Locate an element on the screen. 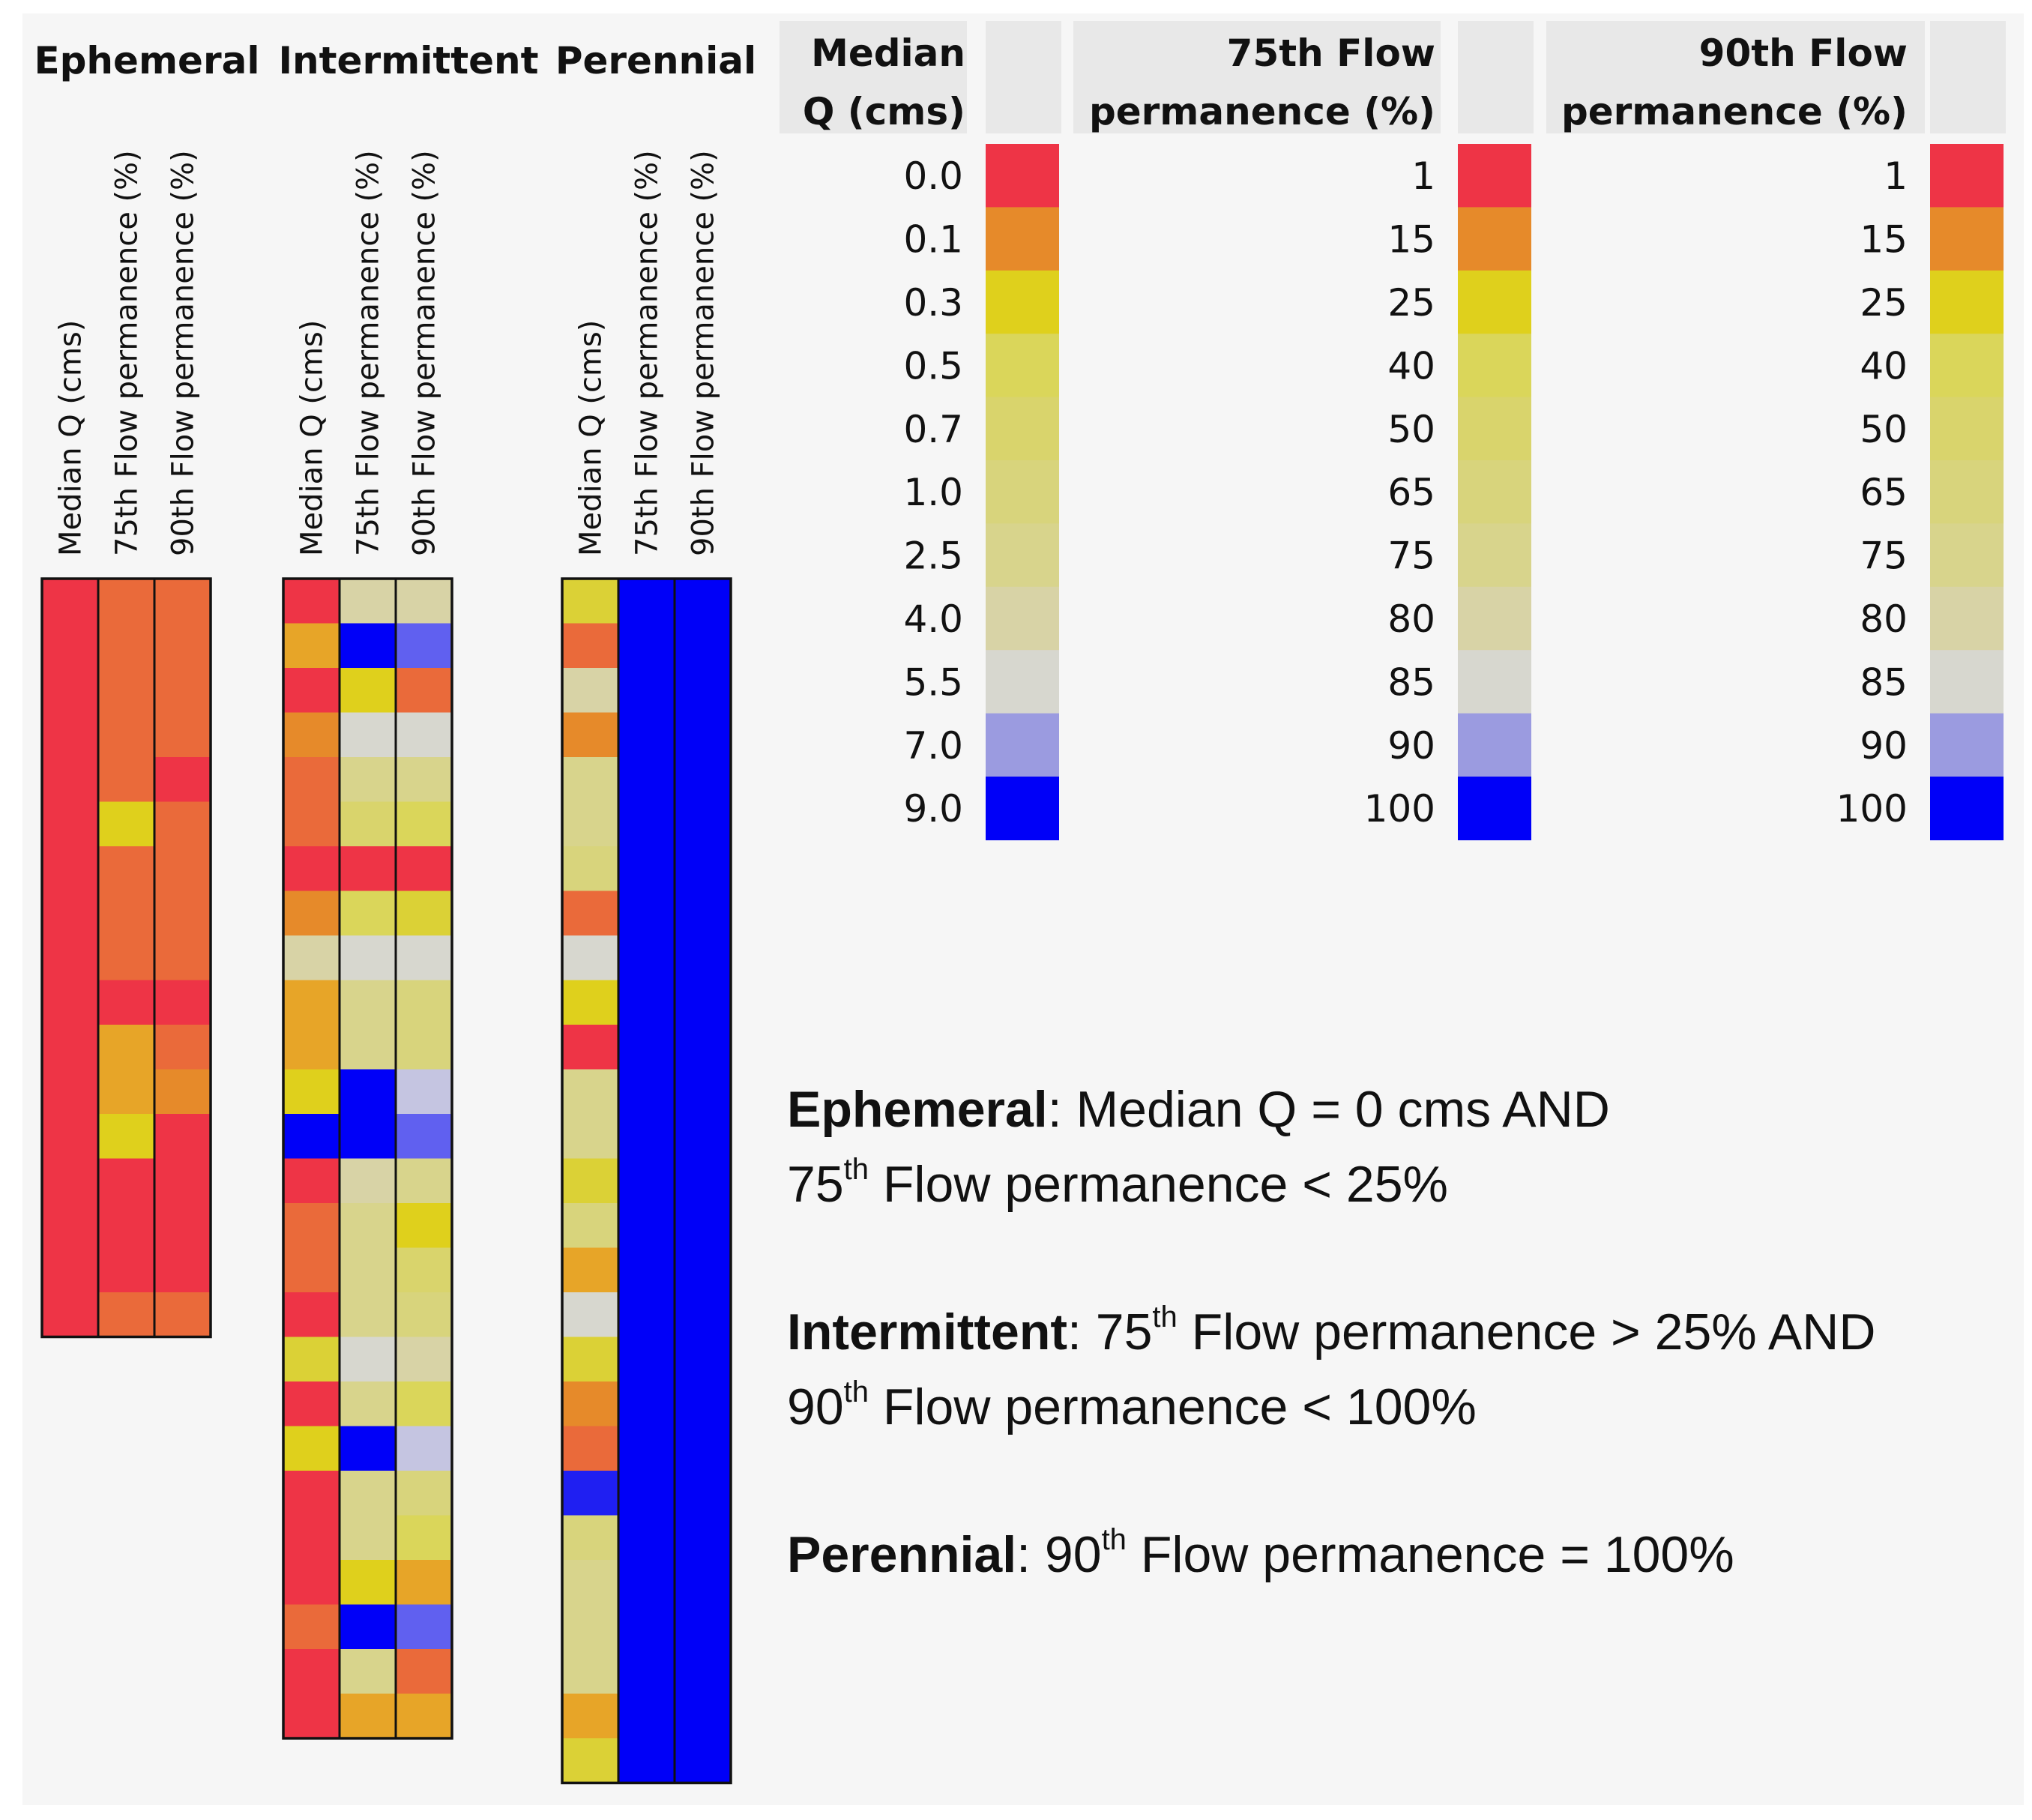 The width and height of the screenshot is (2032, 1820). legend-value: 5.5 is located at coordinates (933, 682).